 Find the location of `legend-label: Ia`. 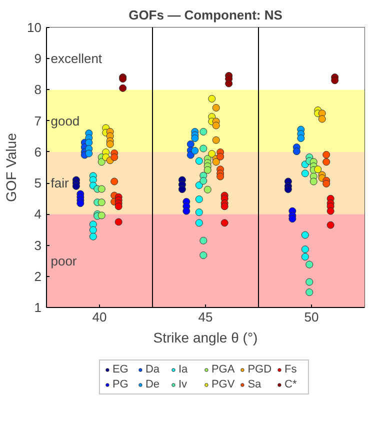

legend-label: Ia is located at coordinates (183, 370).